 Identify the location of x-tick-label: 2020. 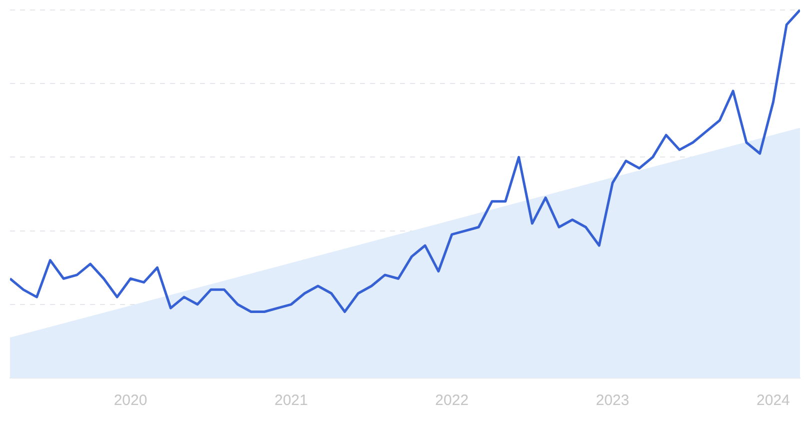
(131, 401).